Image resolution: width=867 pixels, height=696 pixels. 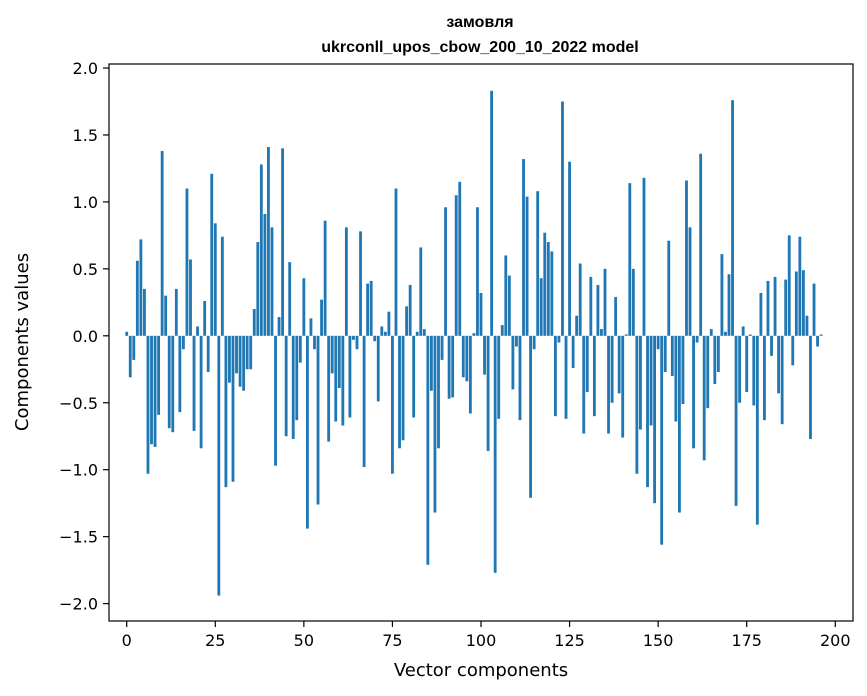 I want to click on y-axis-ticks: 2.0 1.5 1.0 0.5 0.0 −0.5 −1.0 −1.5 −2.0, so click(x=84, y=336).